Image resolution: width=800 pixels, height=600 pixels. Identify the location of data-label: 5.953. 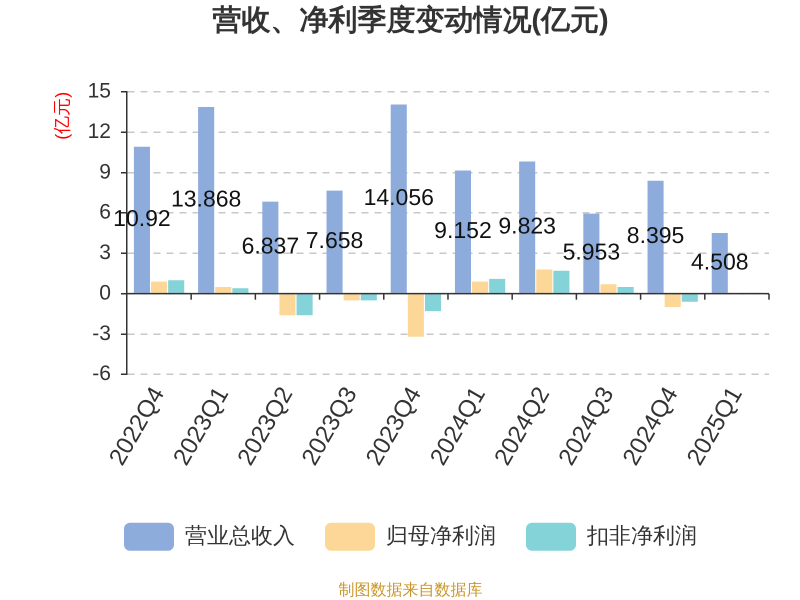
(591, 251).